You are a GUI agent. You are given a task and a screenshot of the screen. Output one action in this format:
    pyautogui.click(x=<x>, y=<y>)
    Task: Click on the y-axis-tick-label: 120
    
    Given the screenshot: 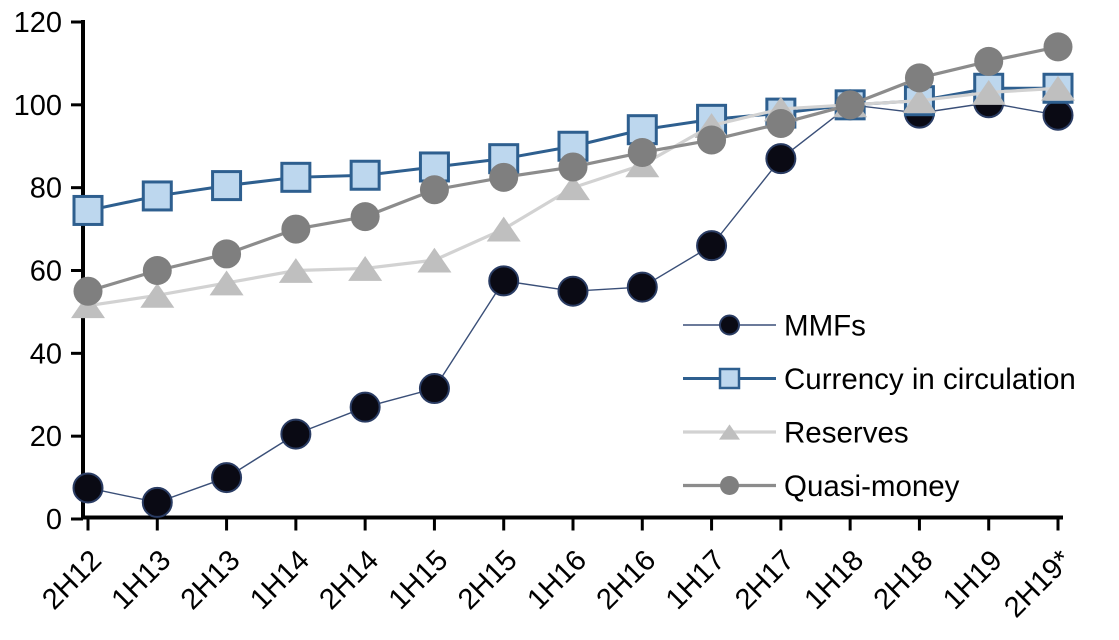 What is the action you would take?
    pyautogui.click(x=38, y=23)
    